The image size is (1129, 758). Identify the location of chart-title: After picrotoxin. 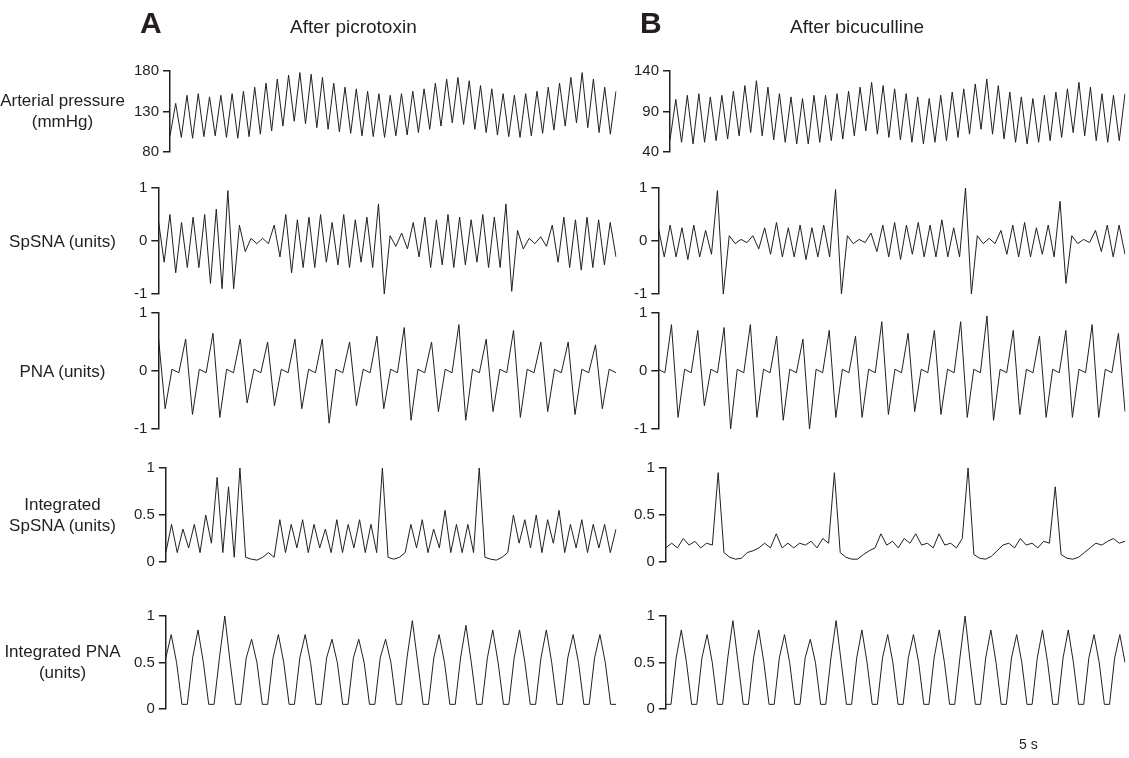
(353, 27).